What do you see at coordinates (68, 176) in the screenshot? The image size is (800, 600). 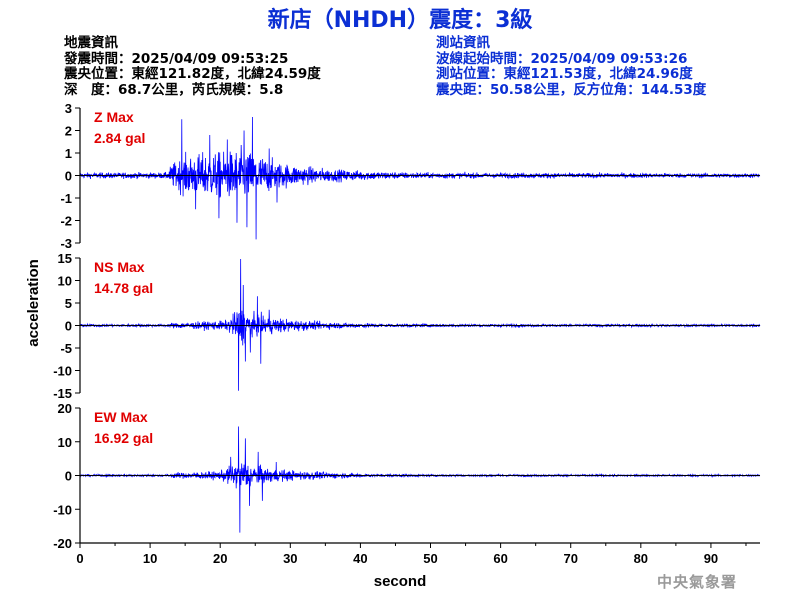 I see `y-tick-label-z: 0` at bounding box center [68, 176].